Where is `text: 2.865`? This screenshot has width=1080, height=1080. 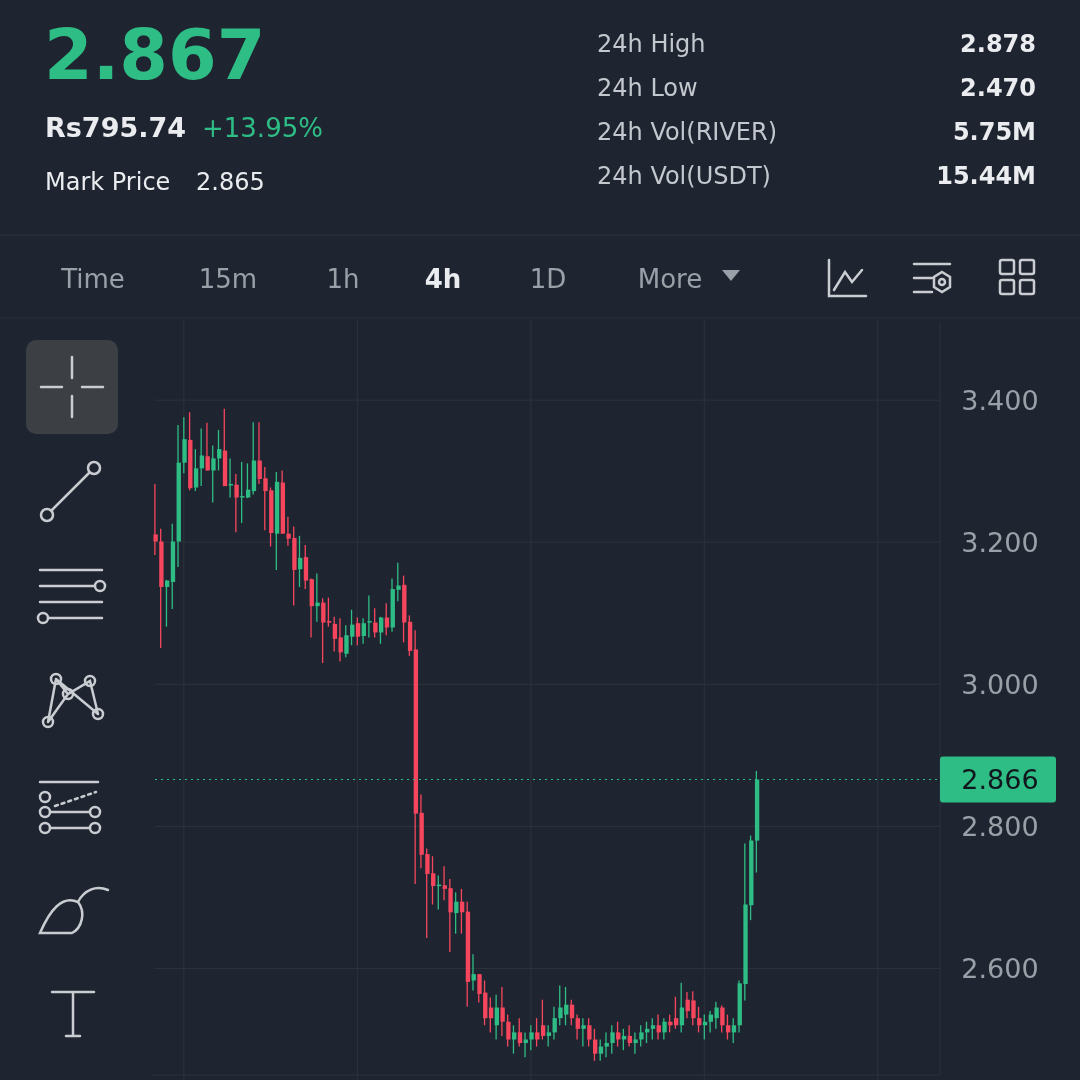 text: 2.865 is located at coordinates (230, 182).